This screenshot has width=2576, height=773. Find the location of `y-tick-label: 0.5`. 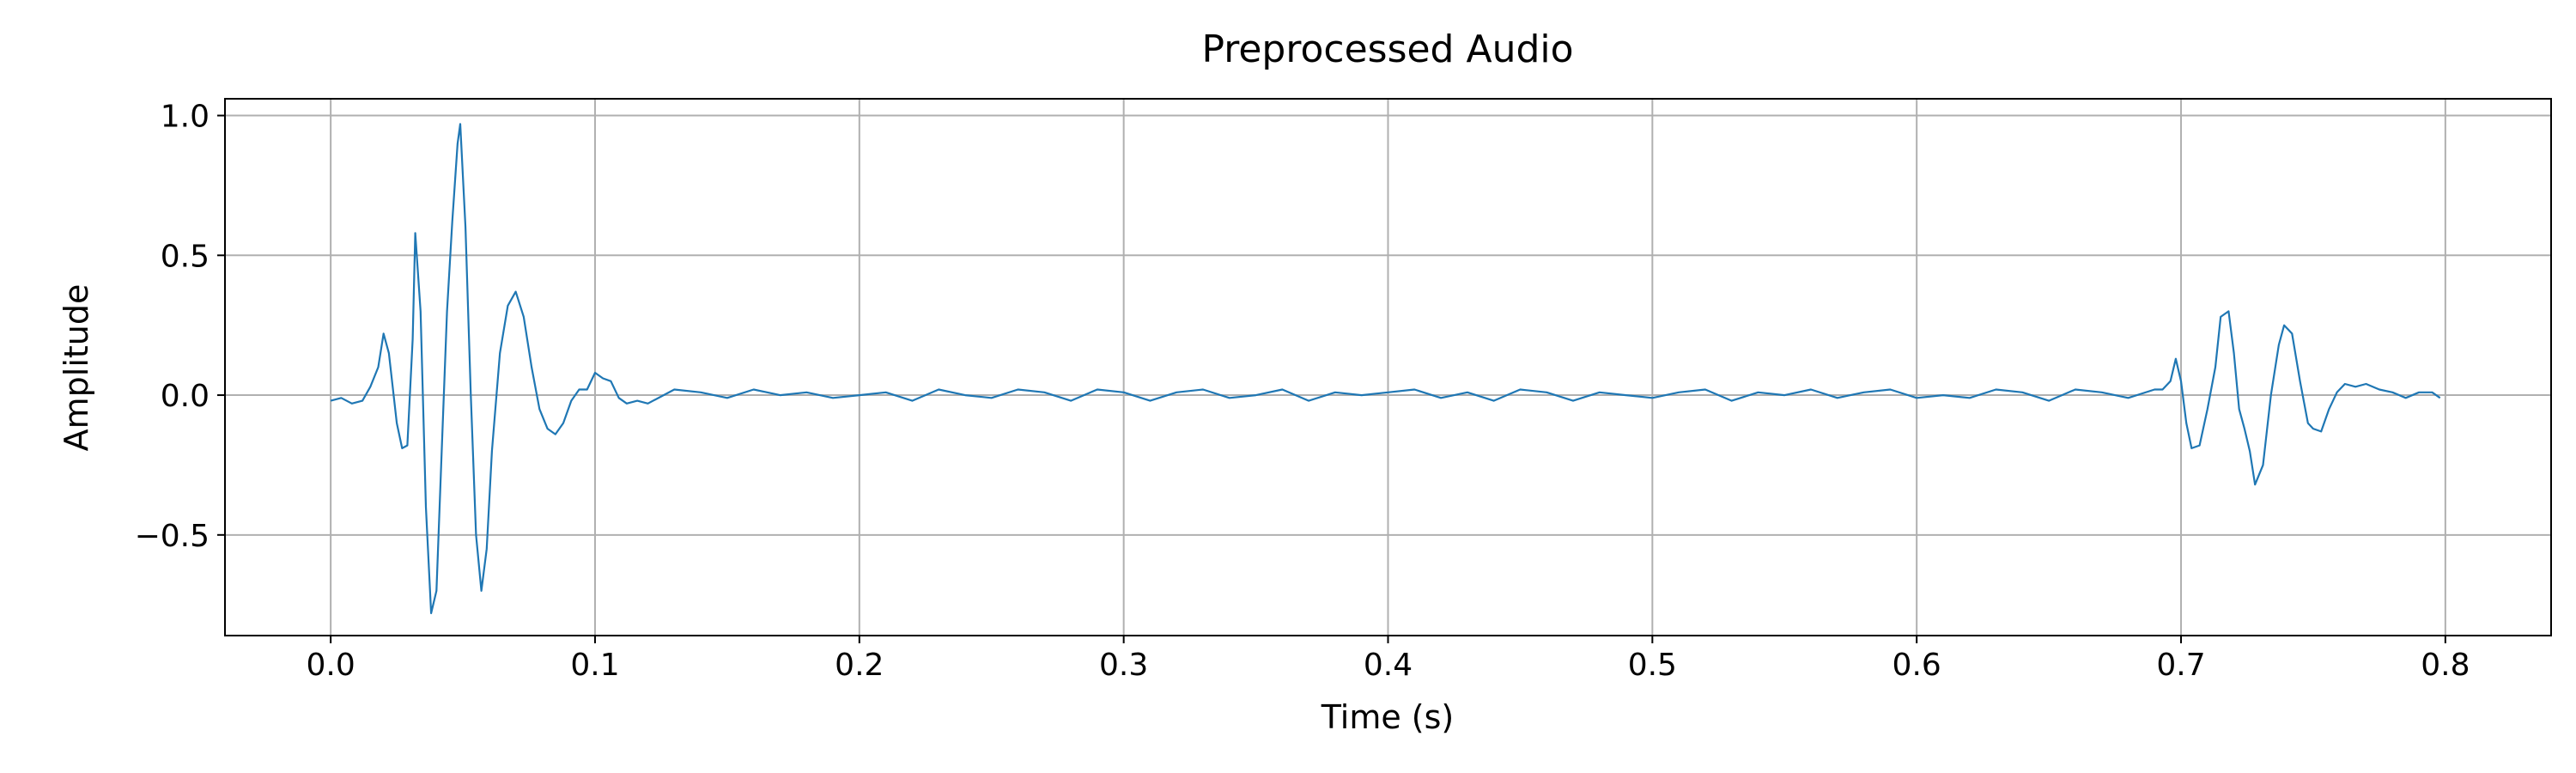

y-tick-label: 0.5 is located at coordinates (186, 256).